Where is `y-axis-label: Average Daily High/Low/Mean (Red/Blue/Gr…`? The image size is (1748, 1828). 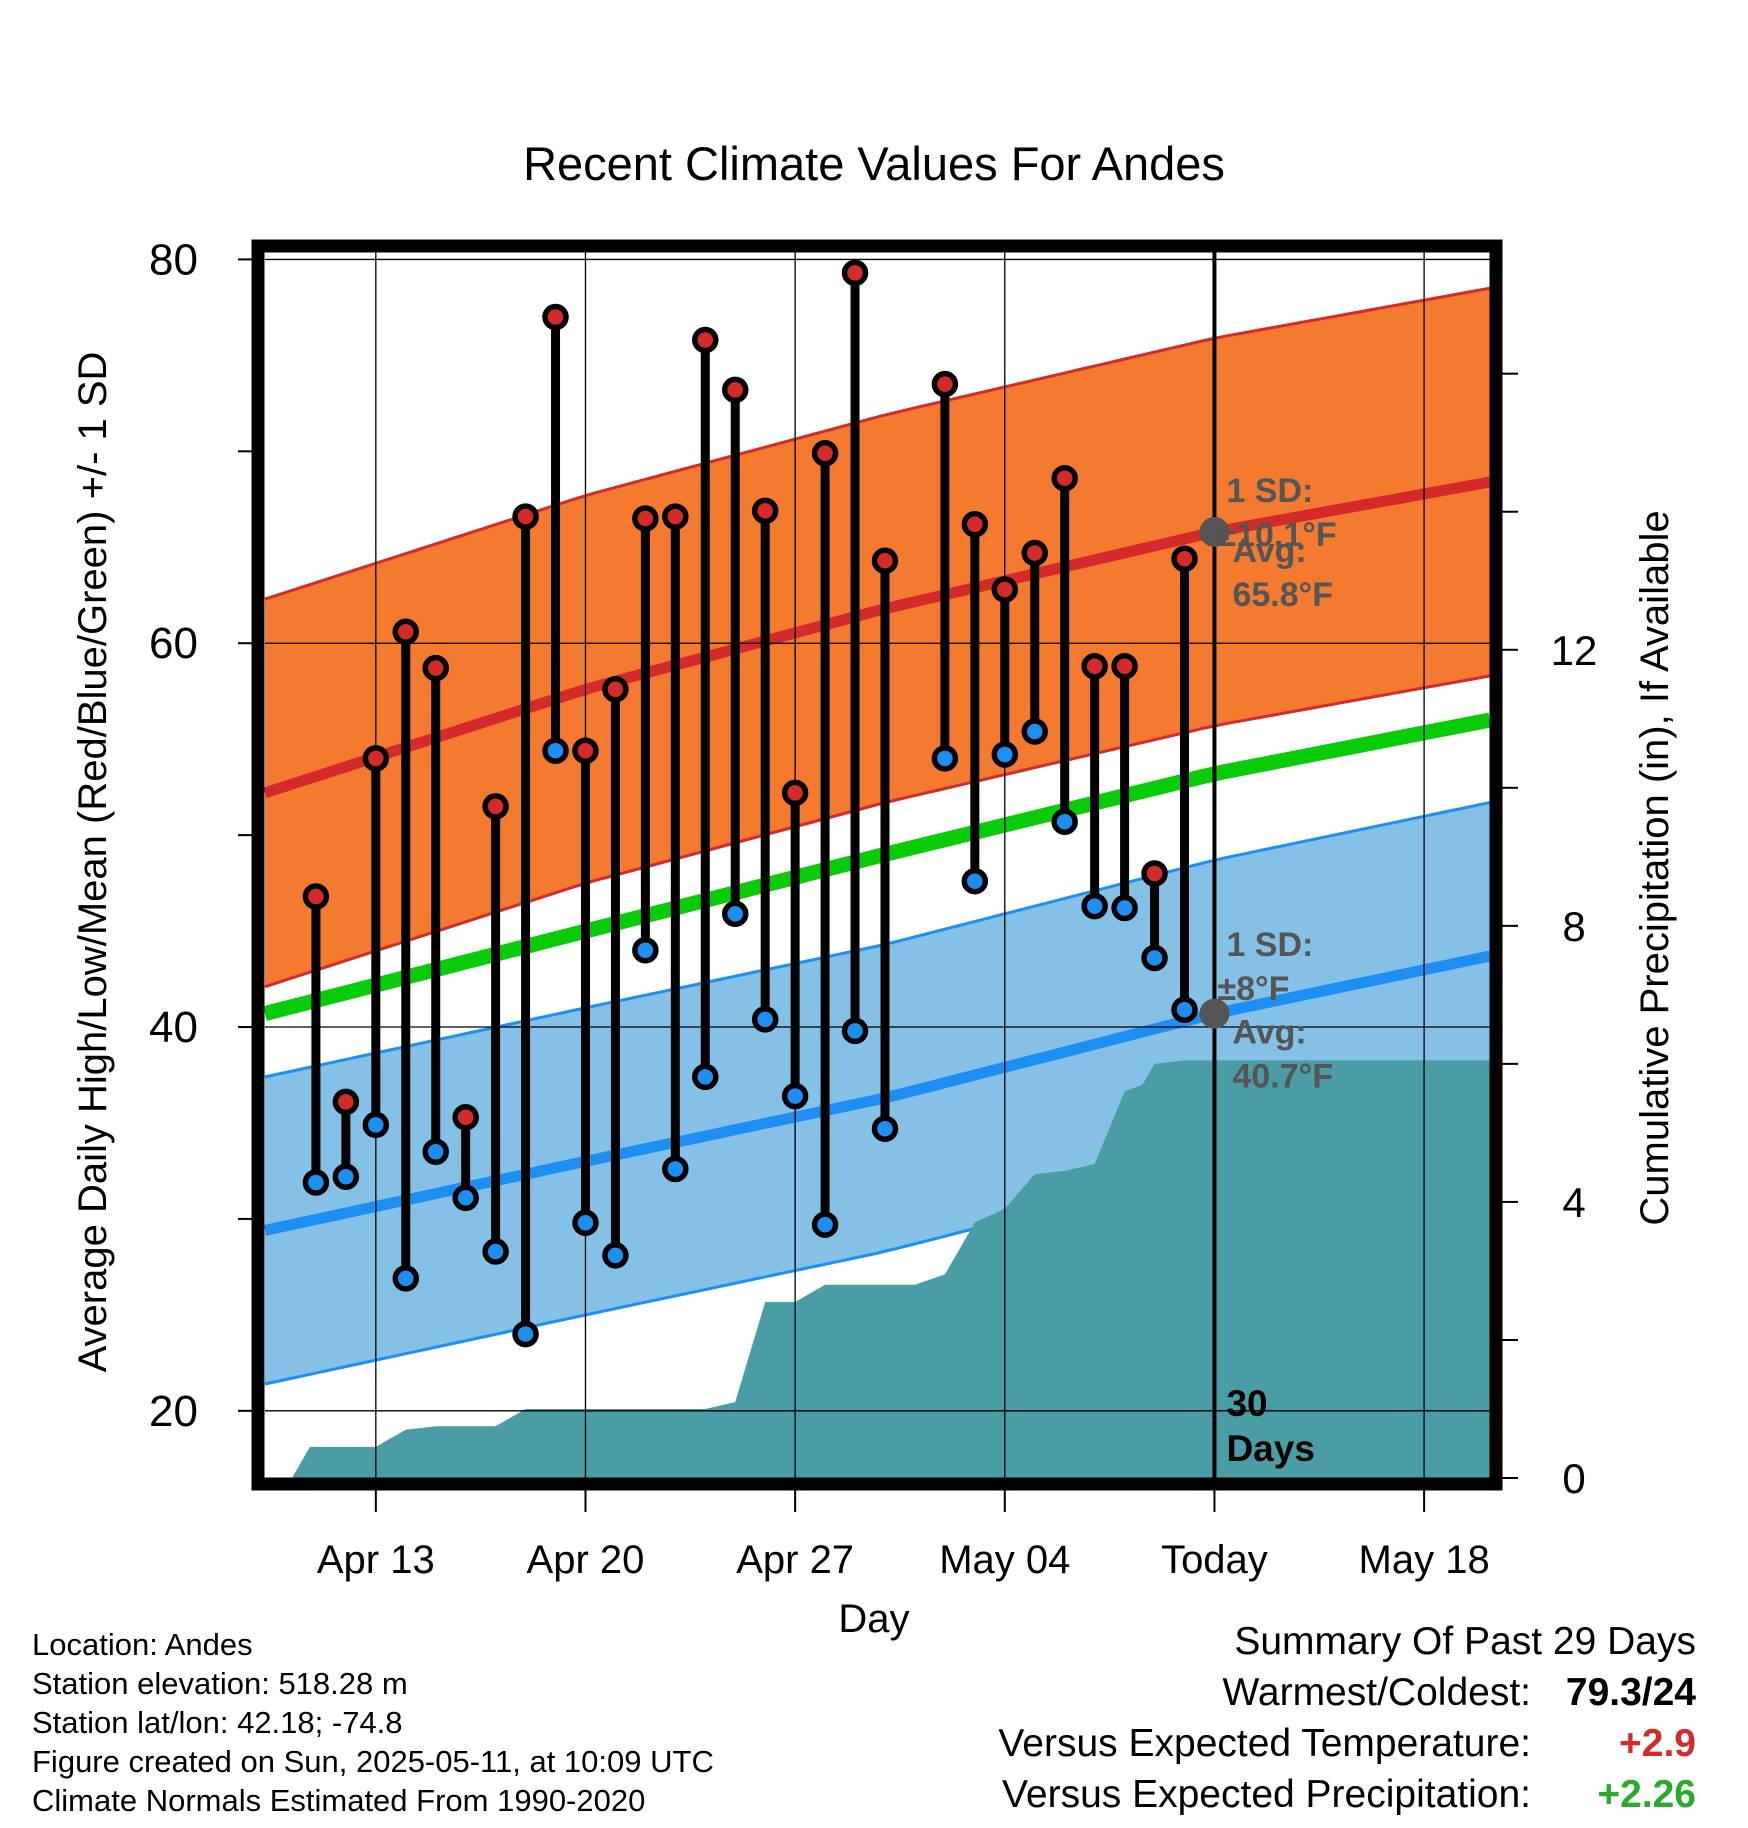
y-axis-label: Average Daily High/Low/Mean (Red/Blue/Gr… is located at coordinates (93, 862).